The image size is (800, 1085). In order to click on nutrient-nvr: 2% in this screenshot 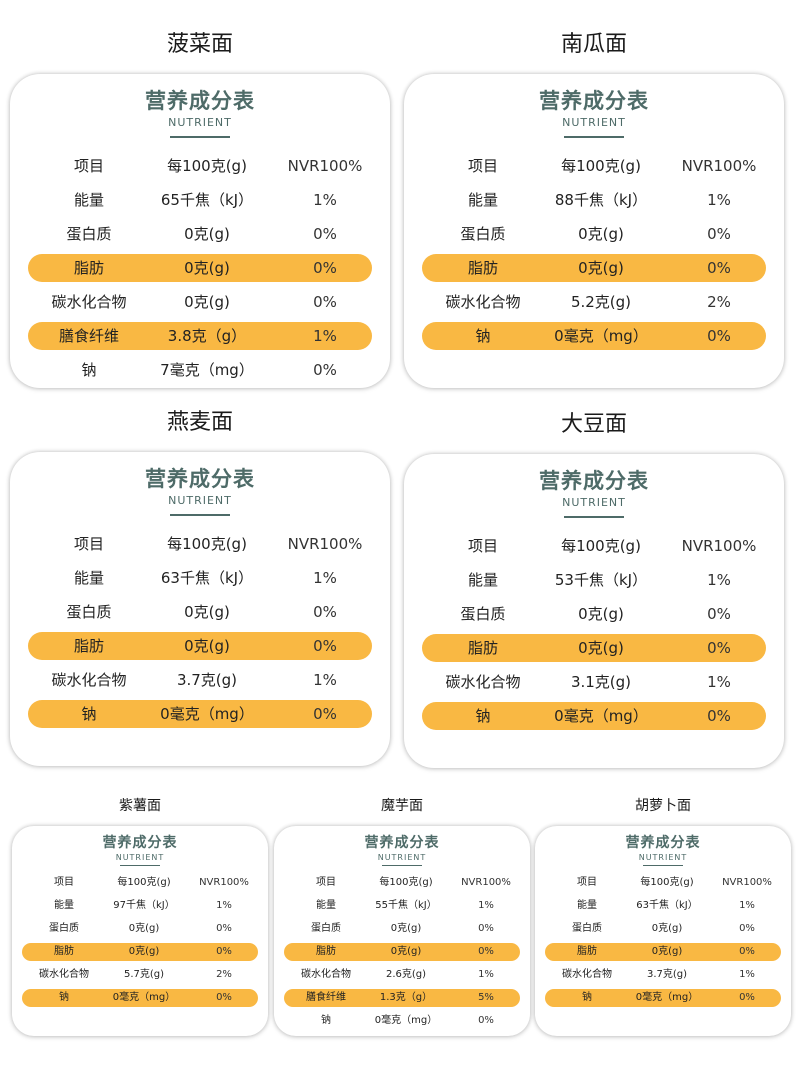, I will do `click(719, 302)`.